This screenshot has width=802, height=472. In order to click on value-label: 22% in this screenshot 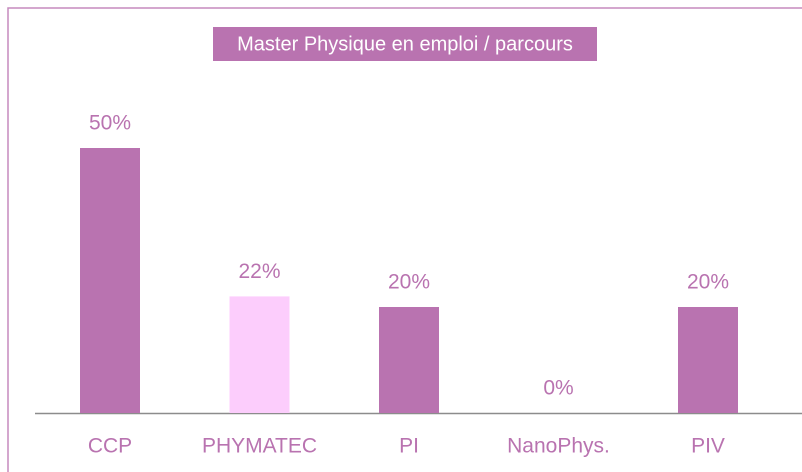, I will do `click(259, 271)`.